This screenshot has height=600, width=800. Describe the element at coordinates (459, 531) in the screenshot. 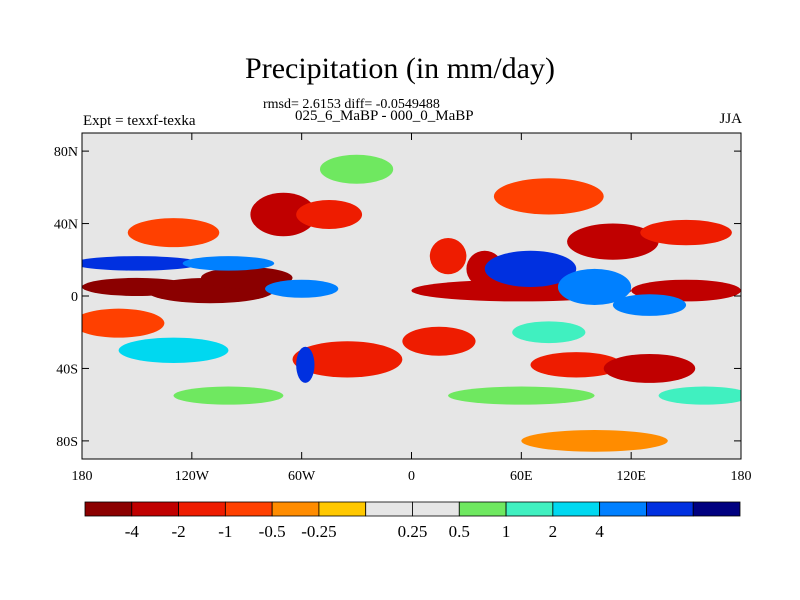

I see `colorbar-label: 0.5` at that location.